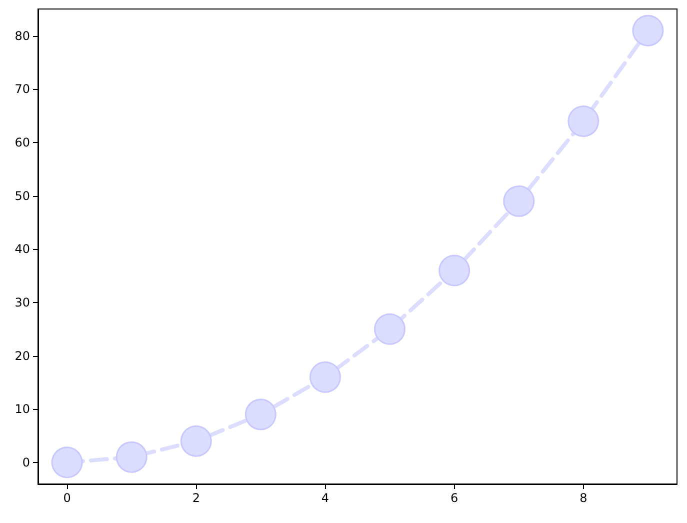 Image resolution: width=687 pixels, height=523 pixels. What do you see at coordinates (22, 355) in the screenshot?
I see `y-tick-label: 20` at bounding box center [22, 355].